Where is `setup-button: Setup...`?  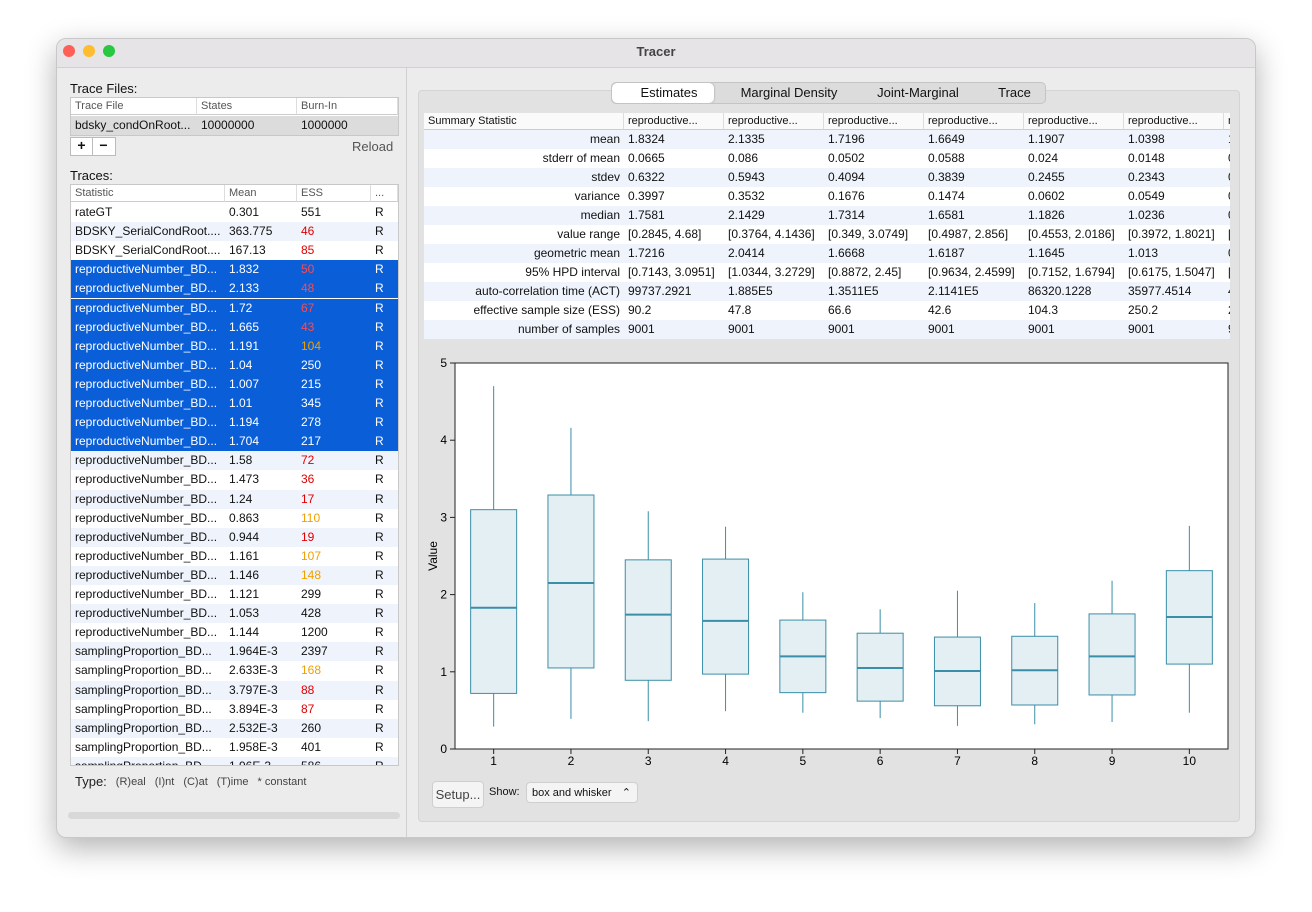
setup-button: Setup... is located at coordinates (458, 794).